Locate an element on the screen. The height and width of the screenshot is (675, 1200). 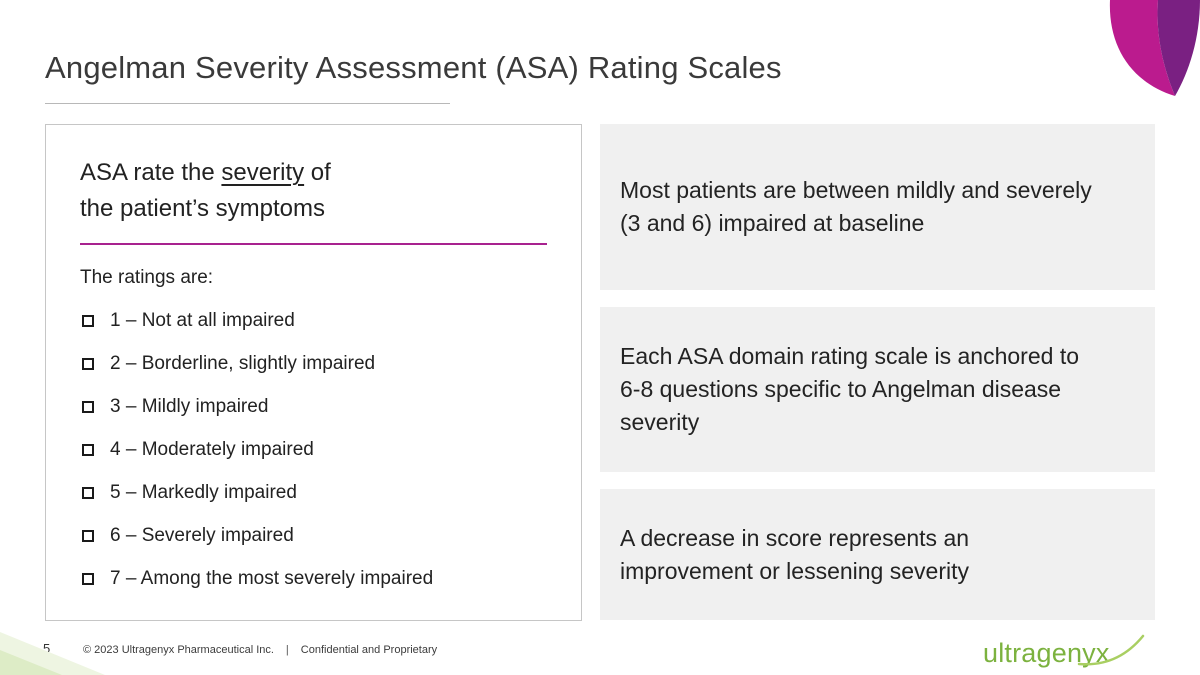
list-item: 2 – Borderline, slightly impaired is located at coordinates (313, 364).